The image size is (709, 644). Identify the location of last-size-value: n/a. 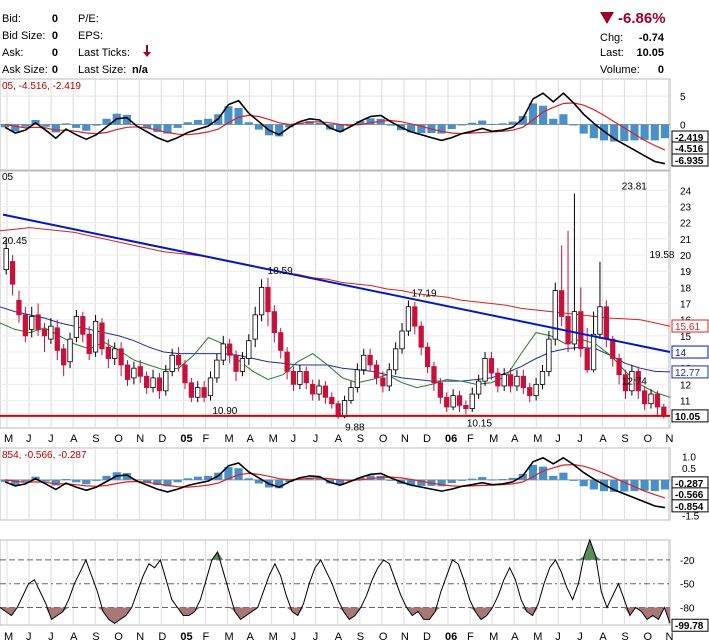
(140, 70).